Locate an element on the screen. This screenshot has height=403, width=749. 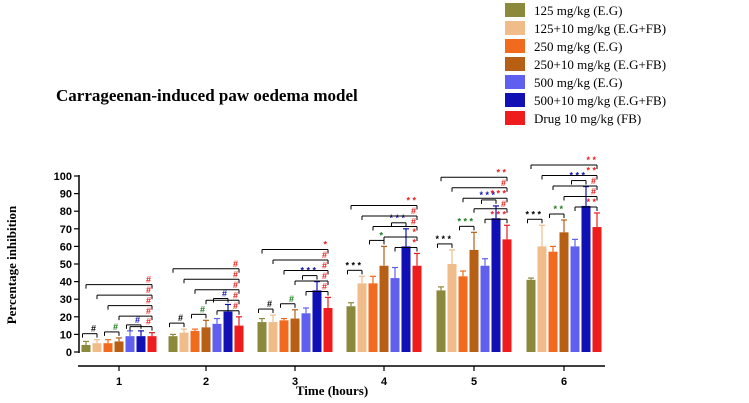
y-tick-label: 60 is located at coordinates (66, 247).